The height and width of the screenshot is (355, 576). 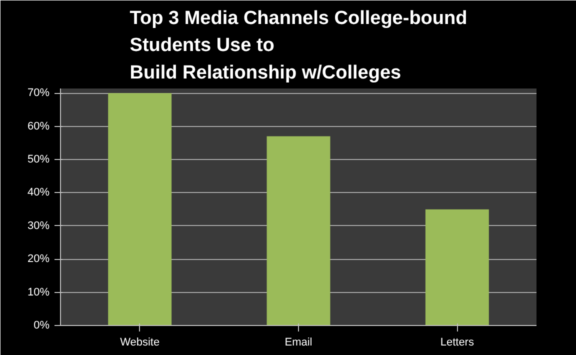 I want to click on y-tick-label: 40%, so click(x=38, y=192).